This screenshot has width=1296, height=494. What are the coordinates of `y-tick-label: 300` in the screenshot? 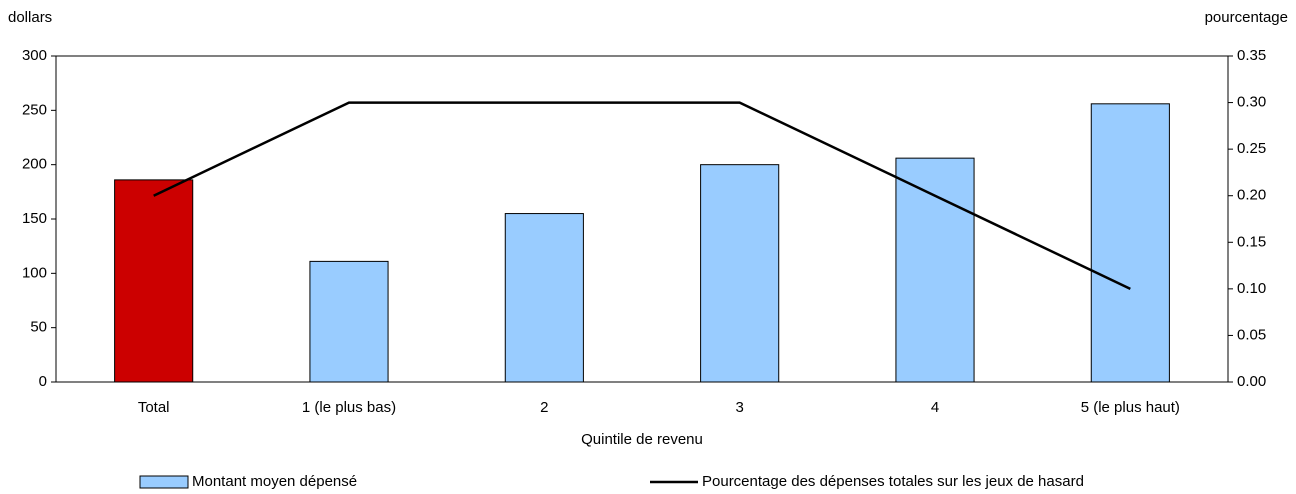 It's located at (34, 55).